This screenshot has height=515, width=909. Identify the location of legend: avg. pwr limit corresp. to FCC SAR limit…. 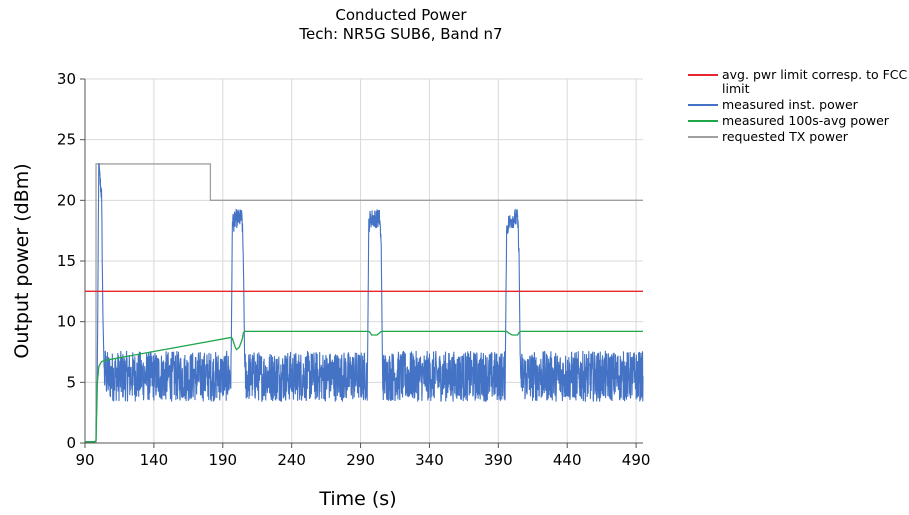
(797, 107).